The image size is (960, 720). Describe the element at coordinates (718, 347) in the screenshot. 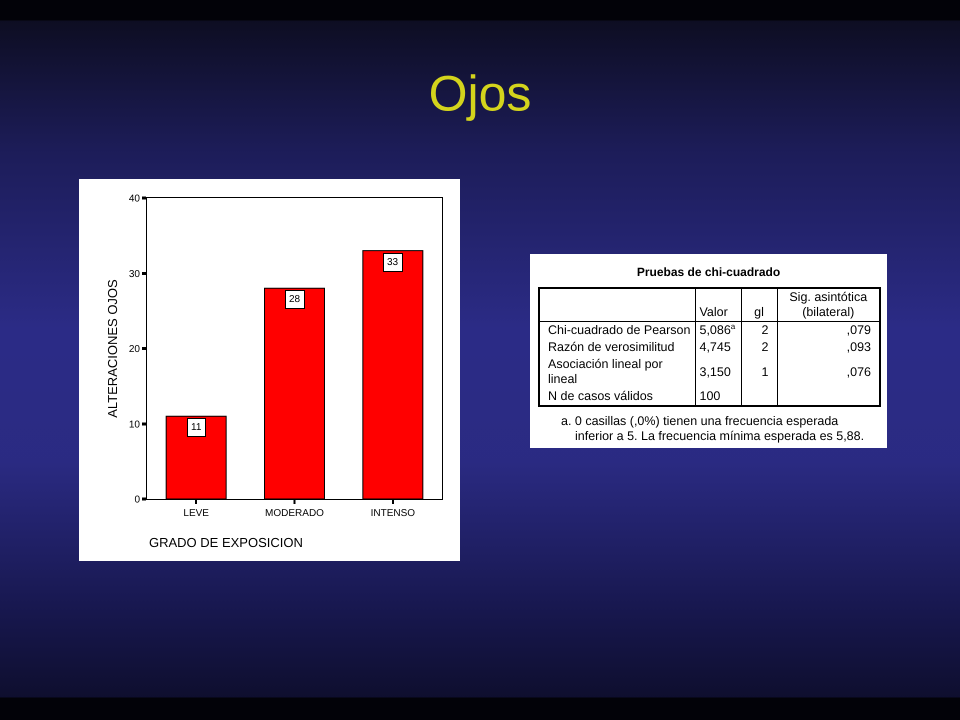

I see `text: 4,745` at that location.